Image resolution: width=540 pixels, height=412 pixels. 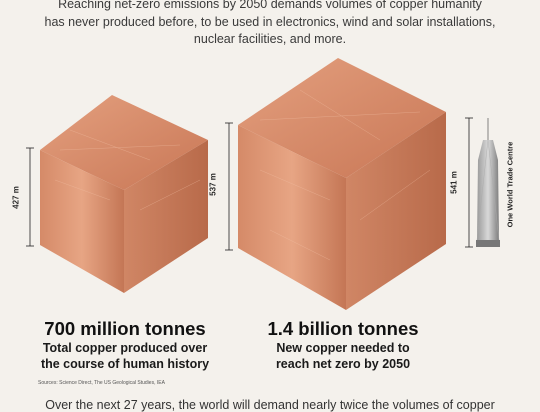 What do you see at coordinates (166, 216) in the screenshot?
I see `cube-small-side` at bounding box center [166, 216].